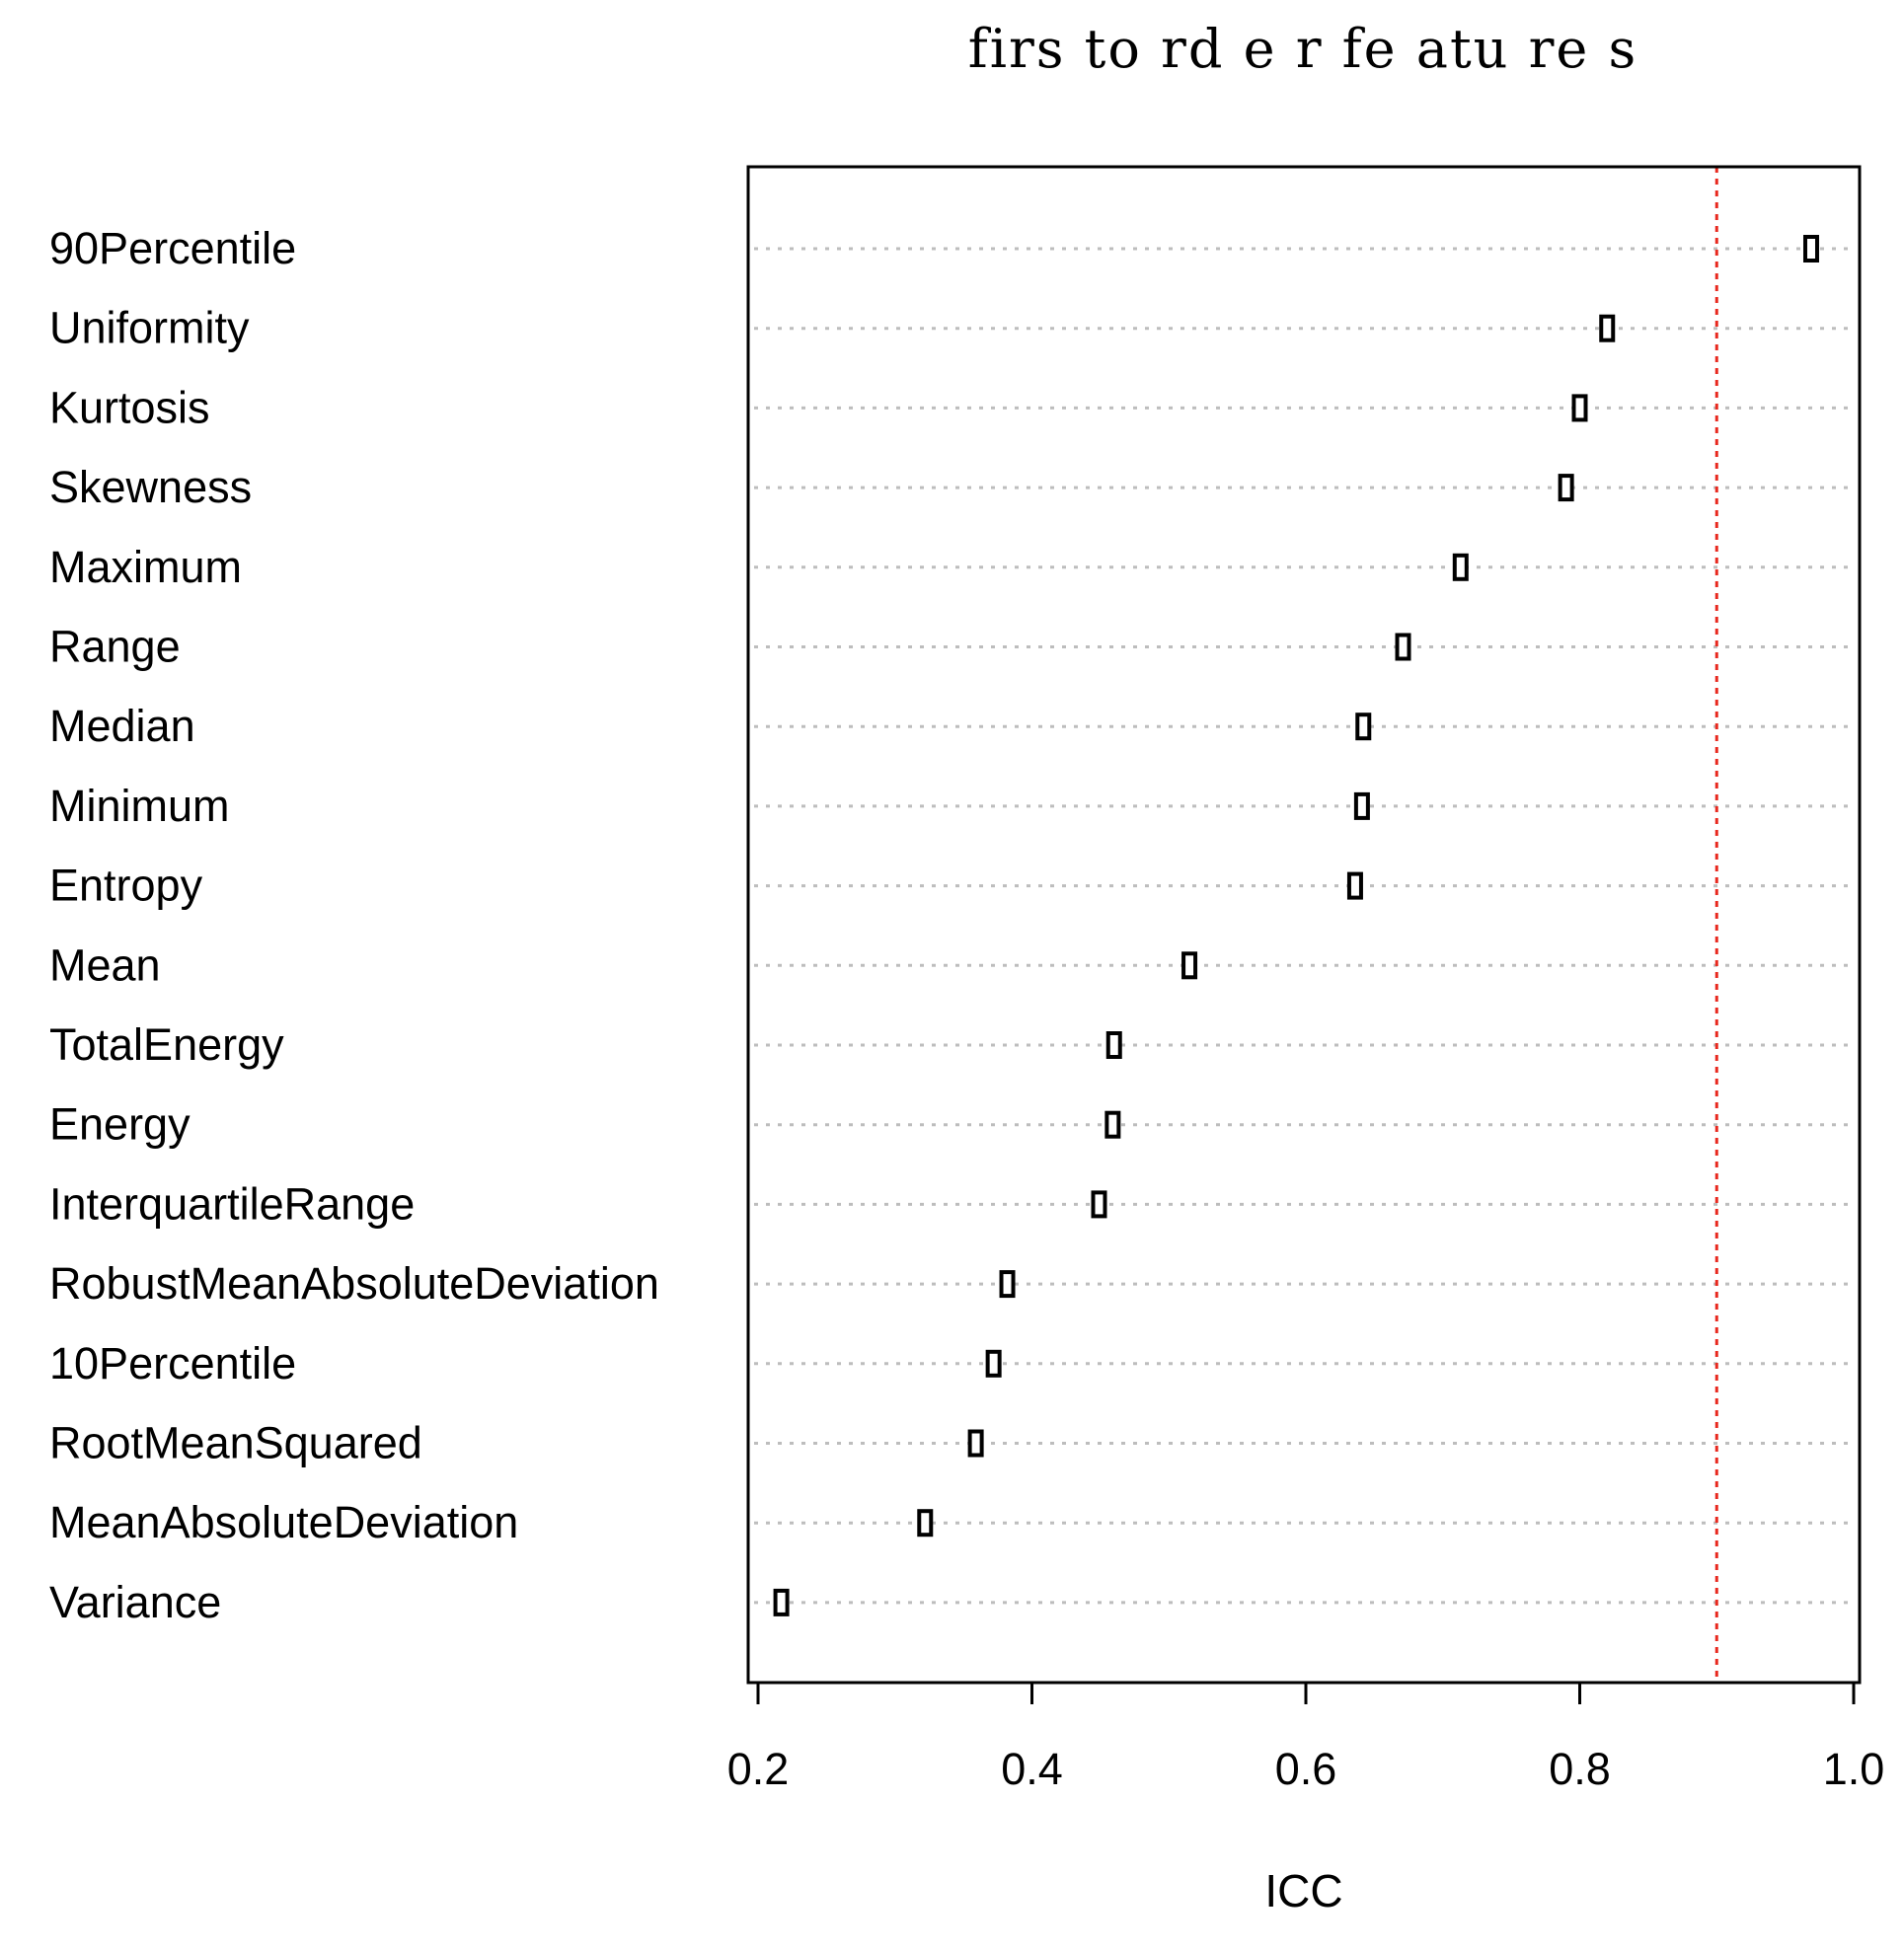 The width and height of the screenshot is (1904, 1951). I want to click on category-label: RootMeanSquared, so click(235, 1443).